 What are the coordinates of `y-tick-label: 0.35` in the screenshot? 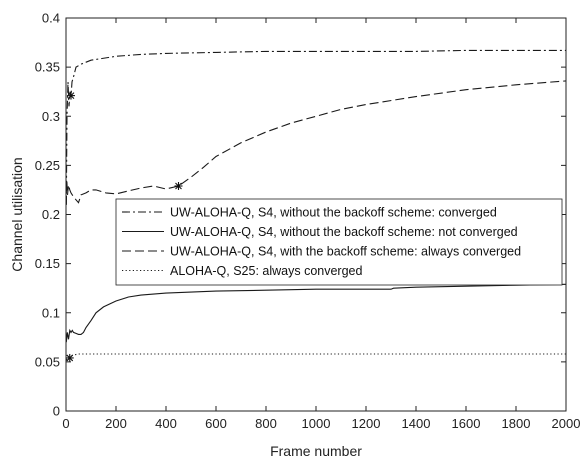 It's located at (47, 67).